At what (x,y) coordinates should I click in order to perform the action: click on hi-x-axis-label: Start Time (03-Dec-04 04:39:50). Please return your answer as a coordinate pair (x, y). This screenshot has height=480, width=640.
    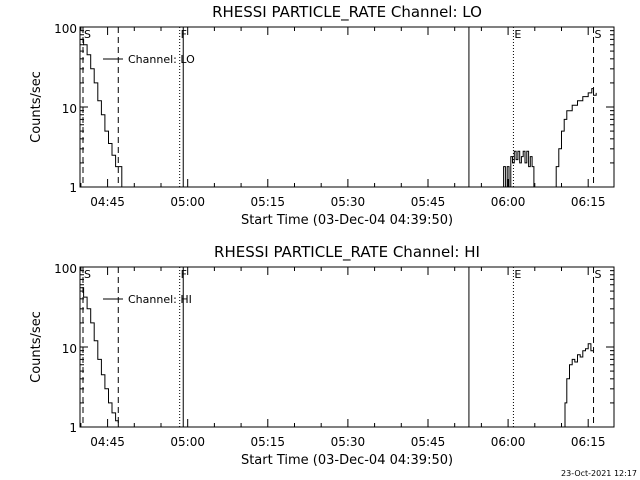
    Looking at the image, I should click on (347, 460).